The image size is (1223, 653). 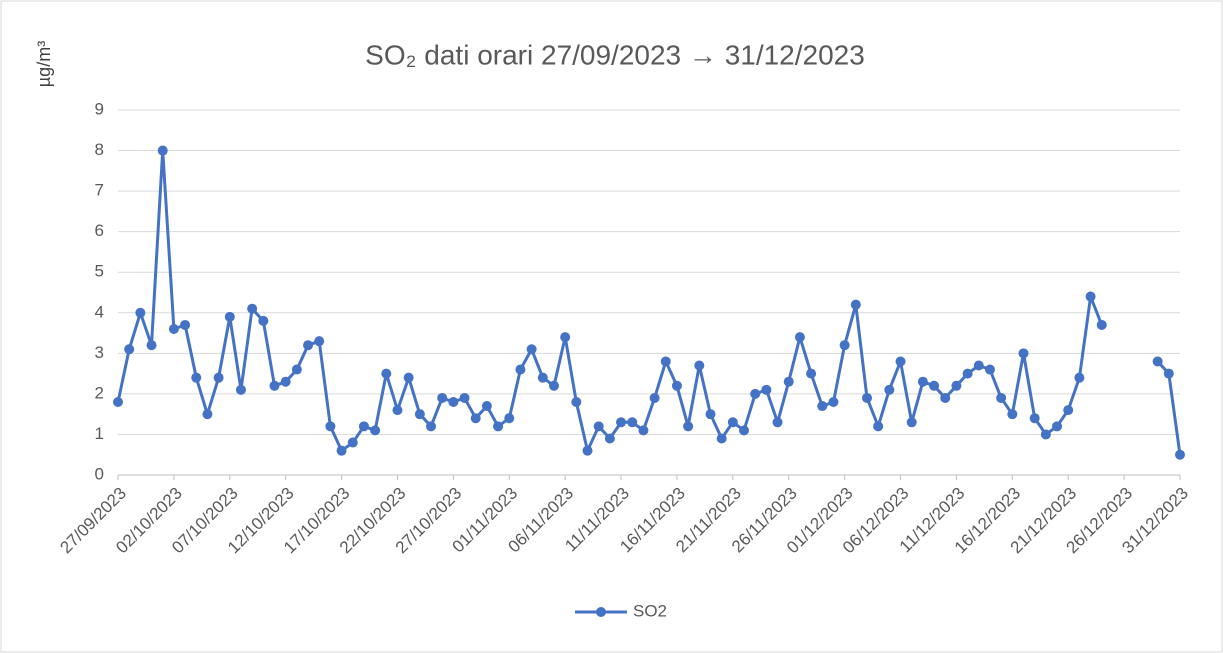 I want to click on y-tick-label: 7, so click(x=99, y=190).